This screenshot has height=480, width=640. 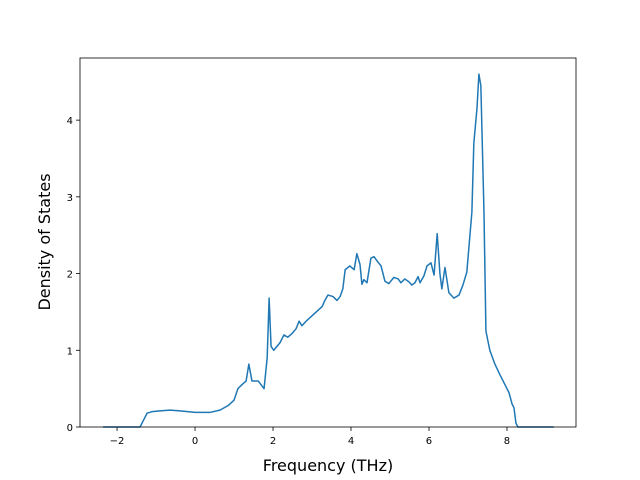 What do you see at coordinates (70, 198) in the screenshot?
I see `y-tick-label: 3` at bounding box center [70, 198].